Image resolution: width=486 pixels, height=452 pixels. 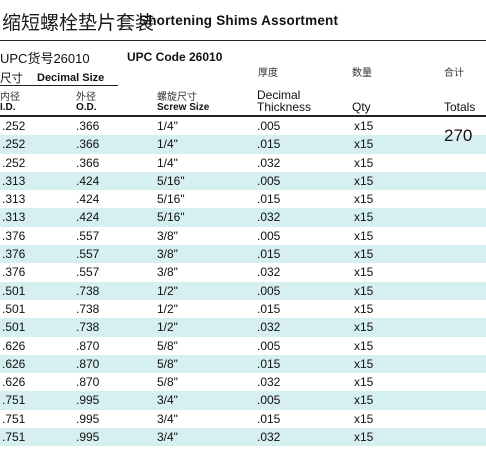 I want to click on thickness-header-cn: 厚度, so click(x=268, y=73).